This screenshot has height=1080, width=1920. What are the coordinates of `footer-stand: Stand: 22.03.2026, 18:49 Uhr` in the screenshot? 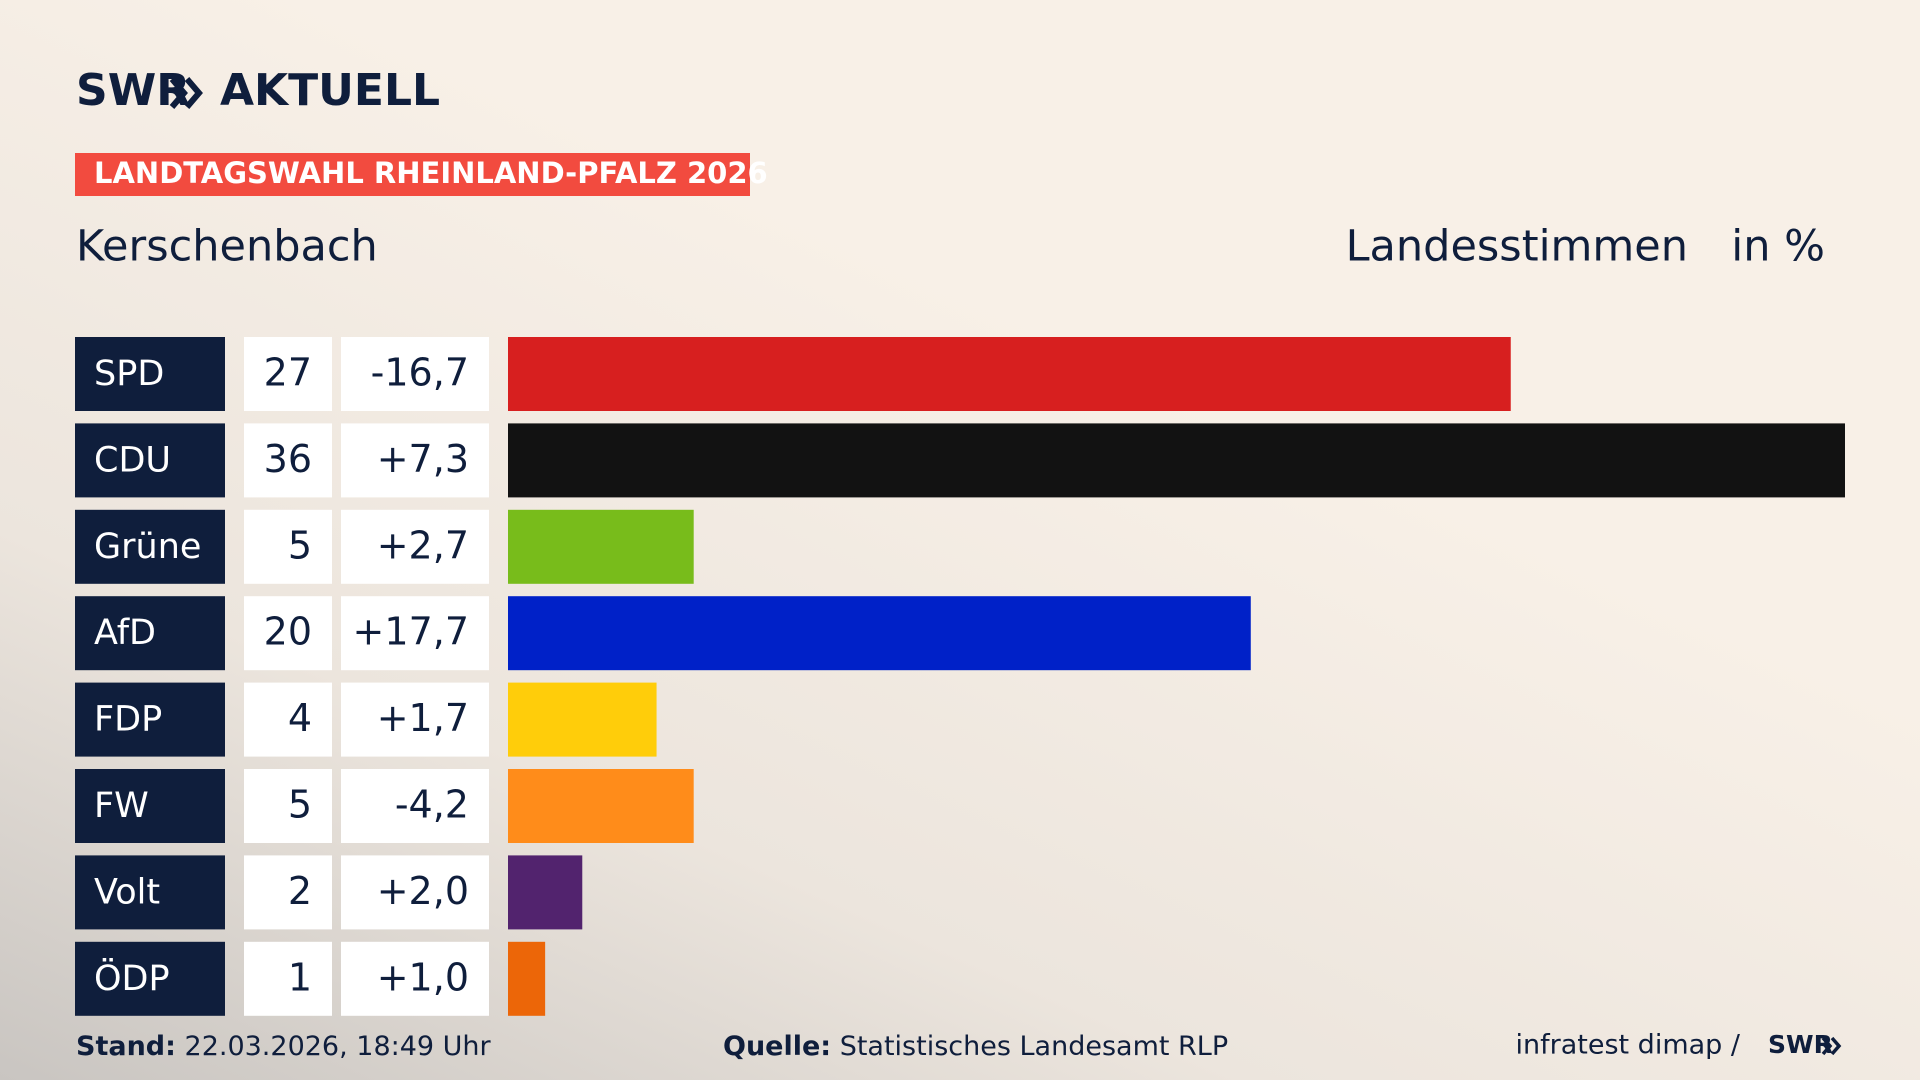 It's located at (284, 1046).